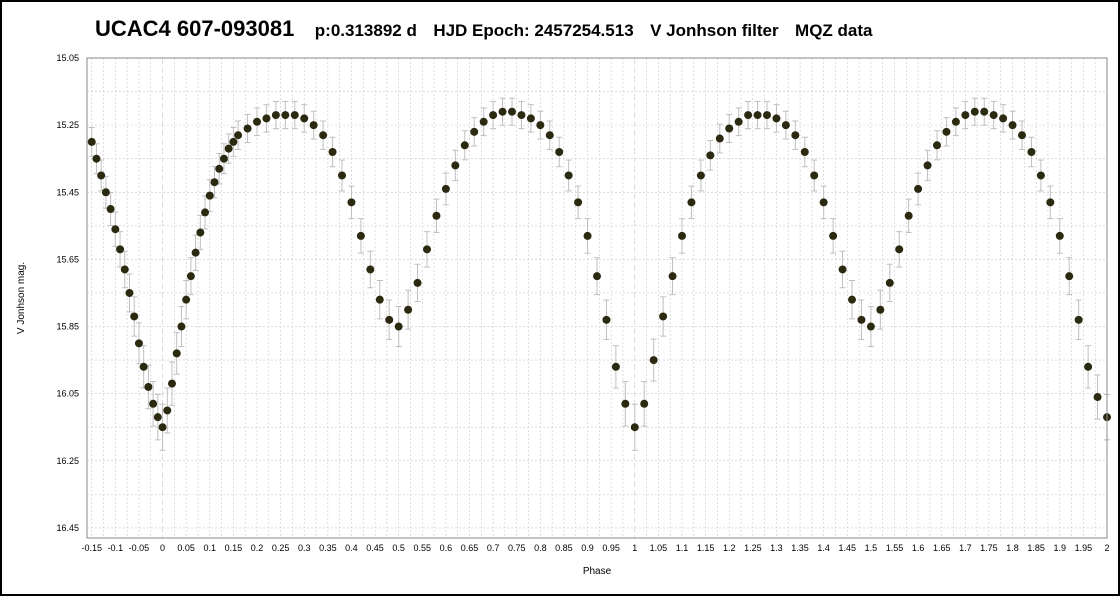 The height and width of the screenshot is (596, 1120). I want to click on x-tick-label: 0.05, so click(186, 548).